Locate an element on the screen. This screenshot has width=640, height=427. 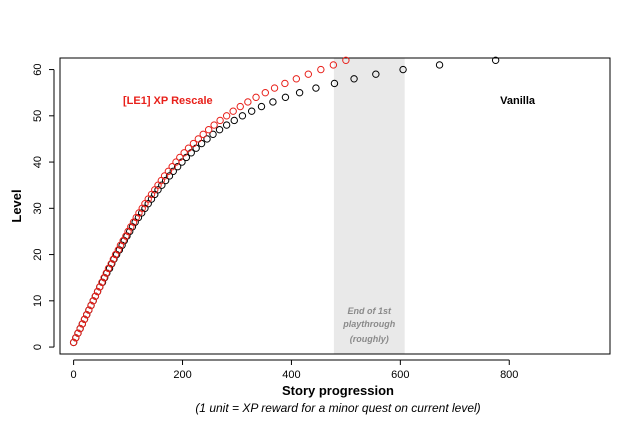
x-tick-label: 800 is located at coordinates (509, 375).